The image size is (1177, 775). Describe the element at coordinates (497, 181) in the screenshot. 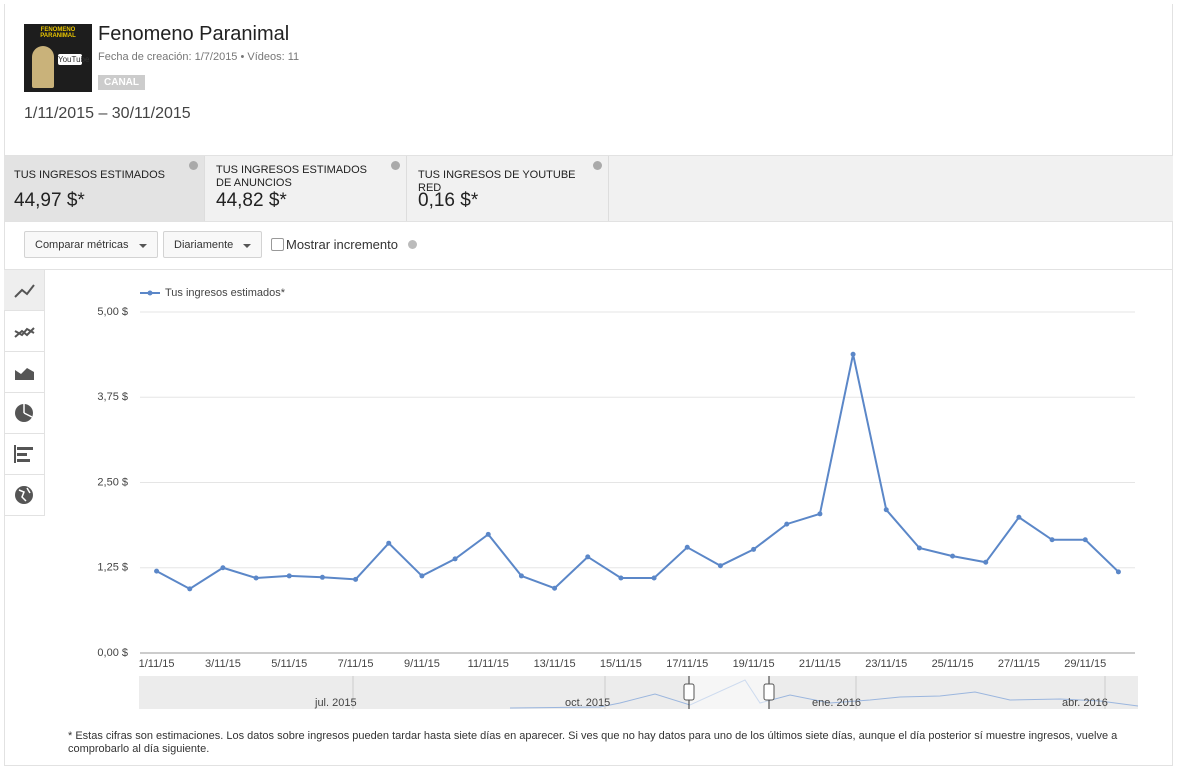

I see `metric-label: TUS INGRESOS DE YOUTUBE RED` at that location.